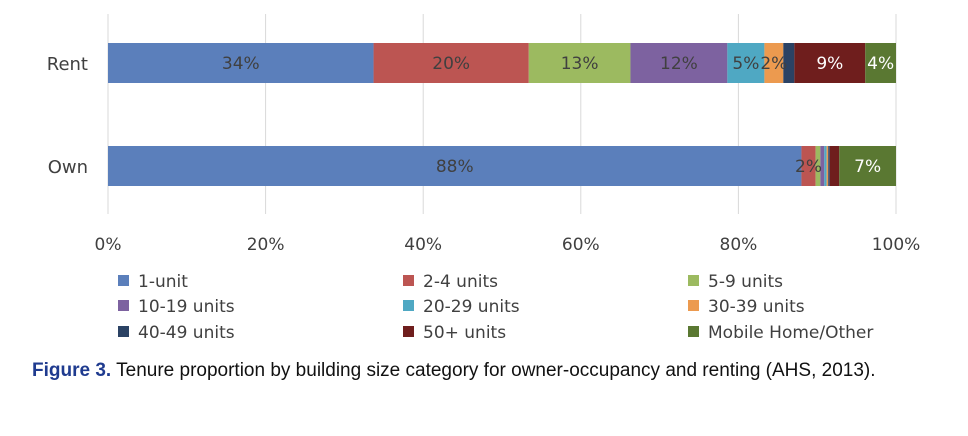 The width and height of the screenshot is (968, 436). What do you see at coordinates (186, 333) in the screenshot?
I see `legend-label: 40-49 units` at bounding box center [186, 333].